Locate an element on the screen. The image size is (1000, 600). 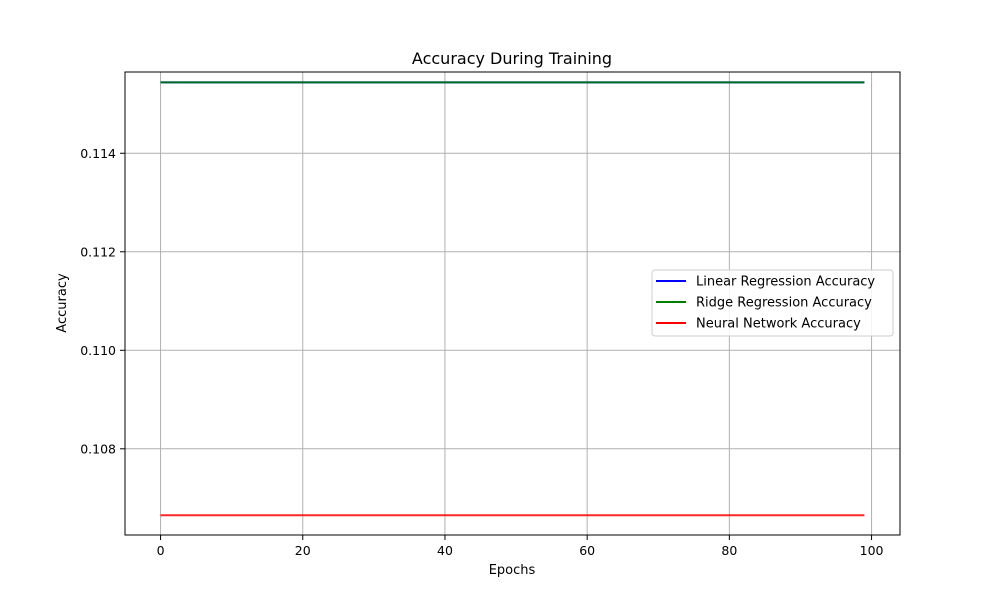
y-tick-label: 0.108 is located at coordinates (98, 448).